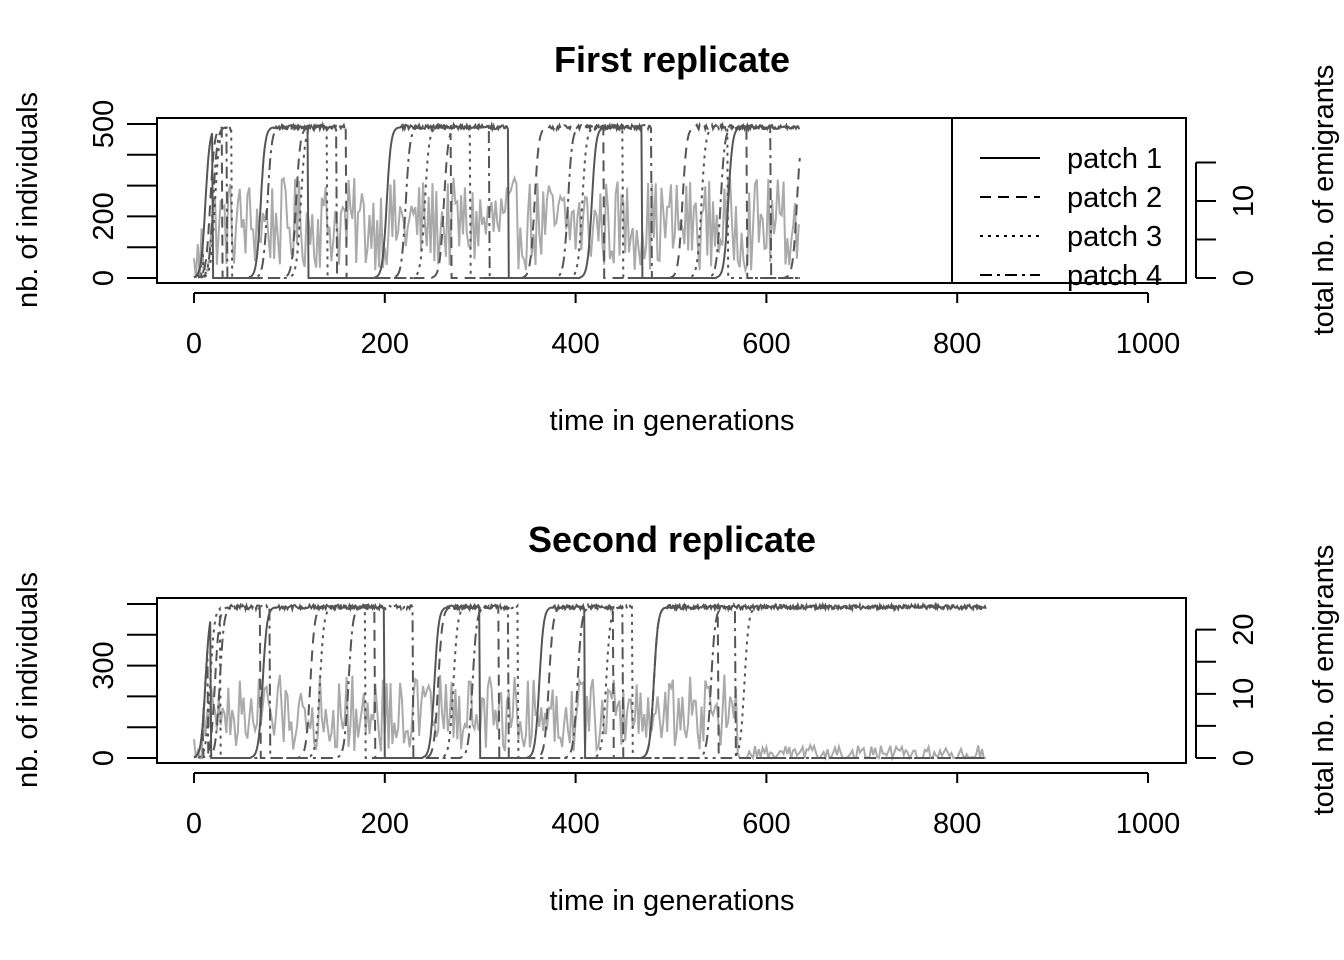 This screenshot has width=1344, height=960. I want to click on y-tick-label: 500, so click(104, 124).